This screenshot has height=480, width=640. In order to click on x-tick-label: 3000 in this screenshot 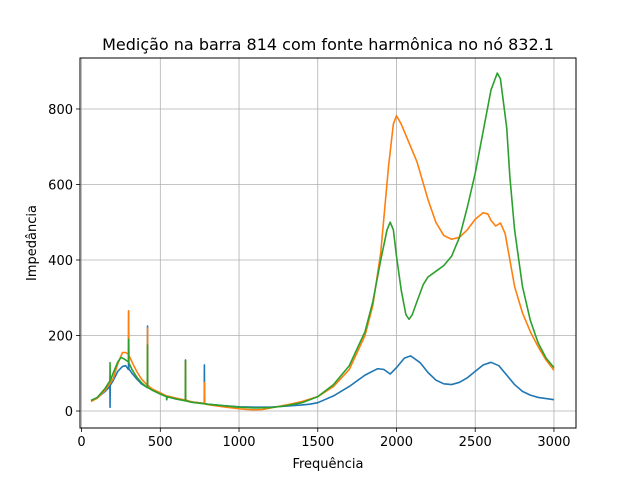, I will do `click(553, 442)`.